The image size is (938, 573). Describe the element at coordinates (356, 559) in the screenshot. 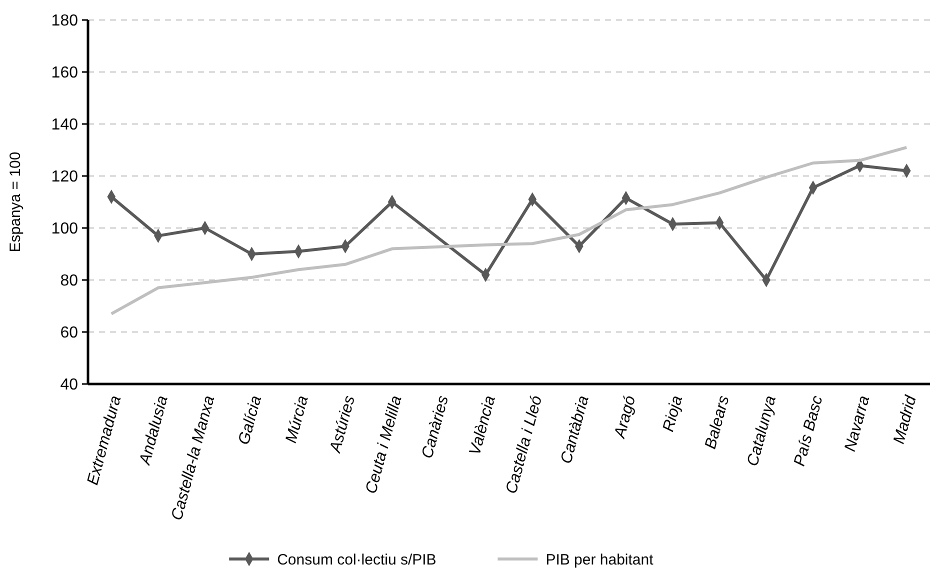

I see `legend-label: Consum col·lectiu s/PIB` at that location.